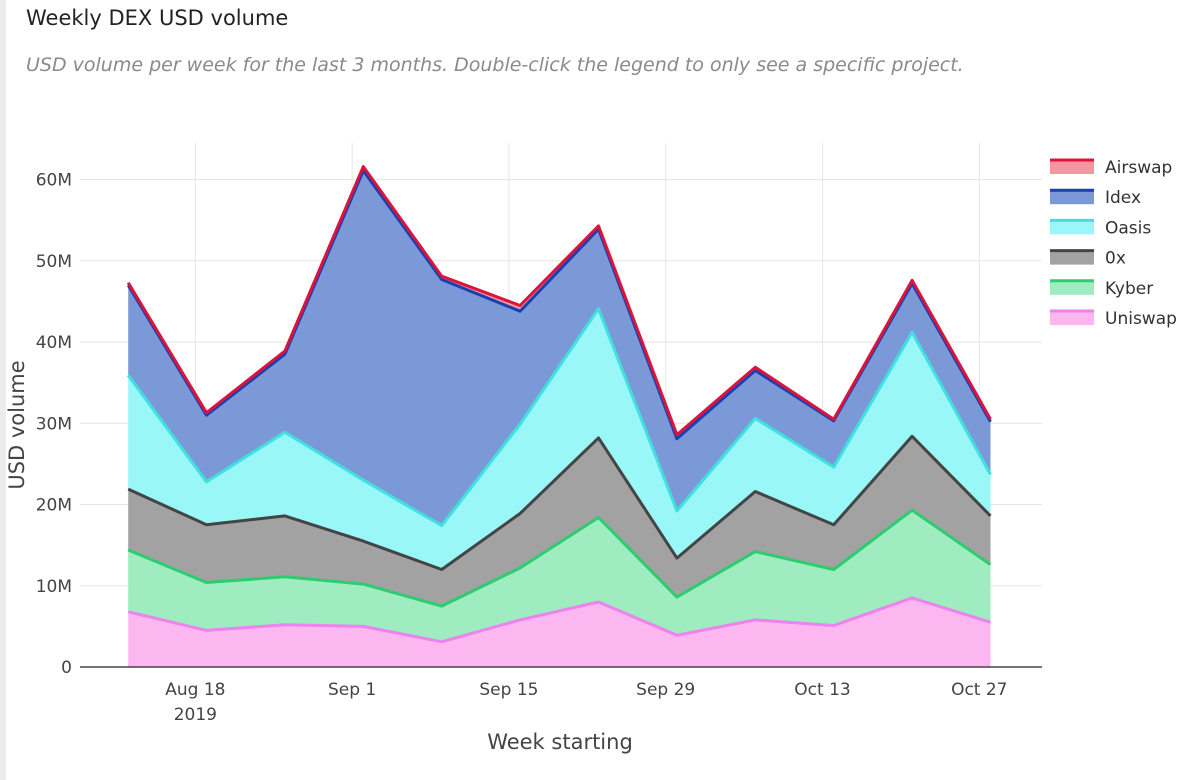 The height and width of the screenshot is (780, 1200). What do you see at coordinates (1141, 319) in the screenshot?
I see `legend-label: Uniswap` at bounding box center [1141, 319].